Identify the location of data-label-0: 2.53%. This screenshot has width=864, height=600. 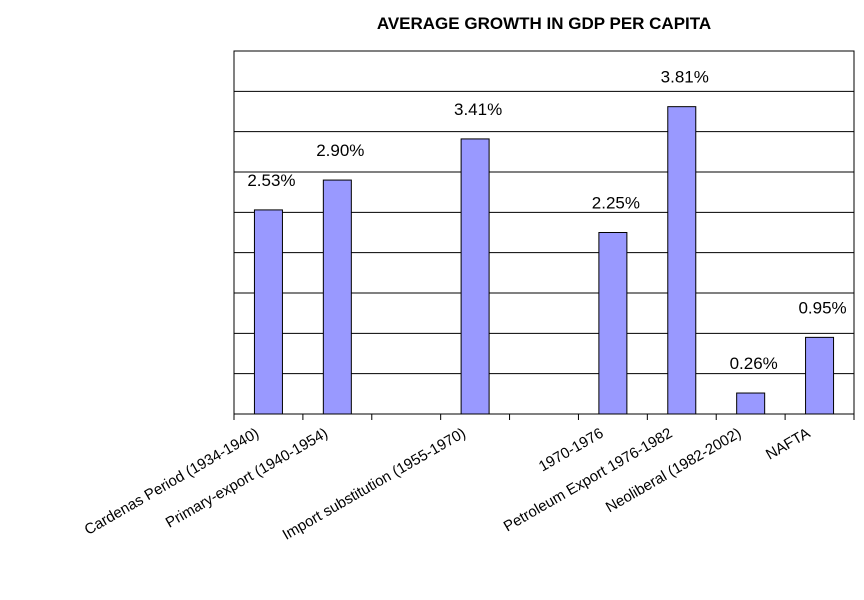
(271, 180).